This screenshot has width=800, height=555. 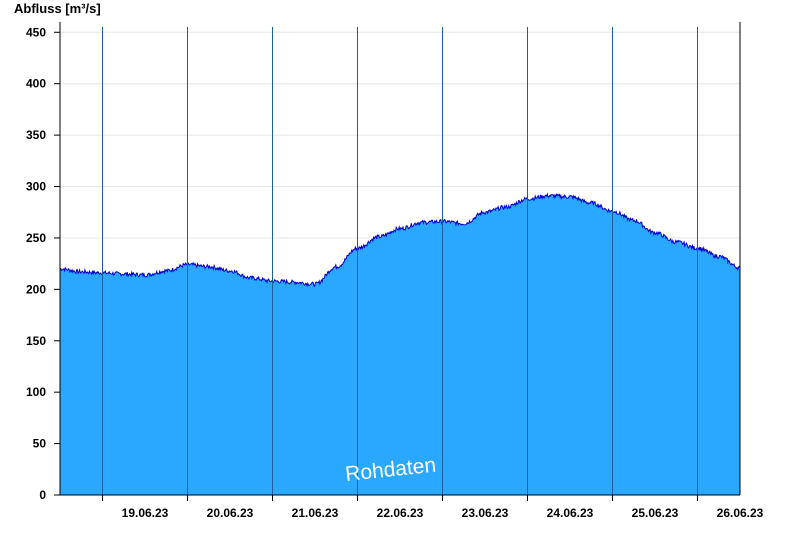 I want to click on y-tick-label: 0, so click(x=42, y=495).